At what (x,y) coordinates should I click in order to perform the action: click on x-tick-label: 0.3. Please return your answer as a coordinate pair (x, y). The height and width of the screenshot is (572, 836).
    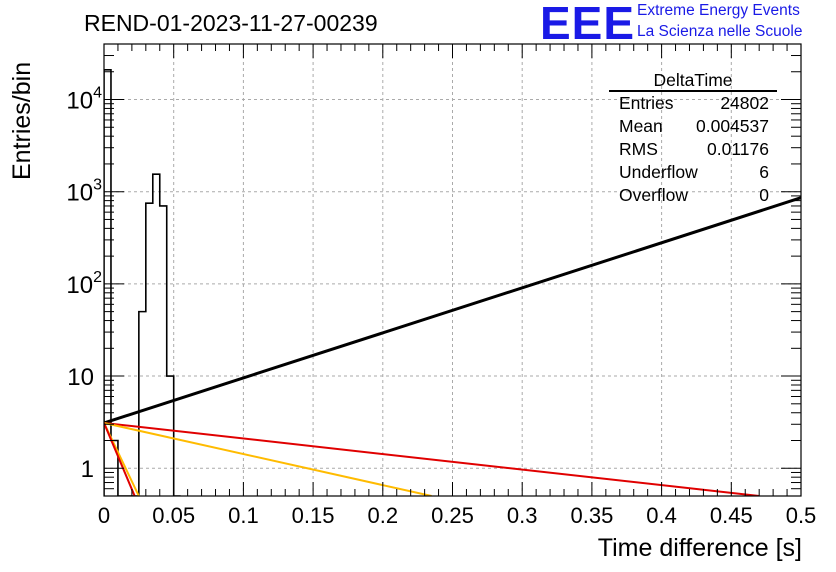
    Looking at the image, I should click on (522, 515).